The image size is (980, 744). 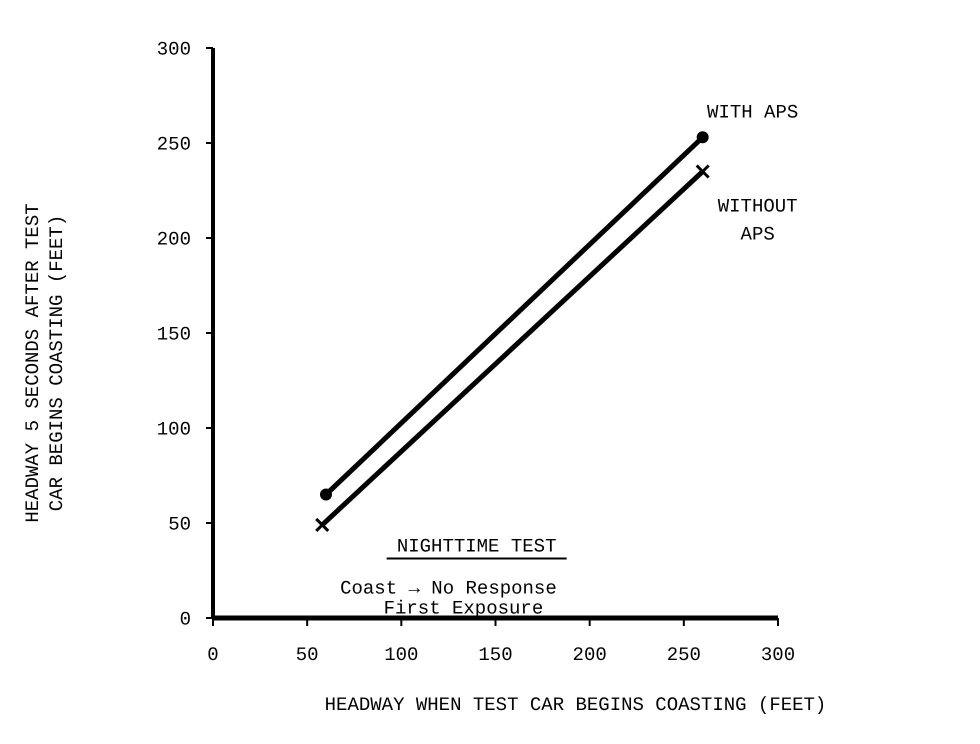 What do you see at coordinates (173, 429) in the screenshot?
I see `y-tick-label: 100` at bounding box center [173, 429].